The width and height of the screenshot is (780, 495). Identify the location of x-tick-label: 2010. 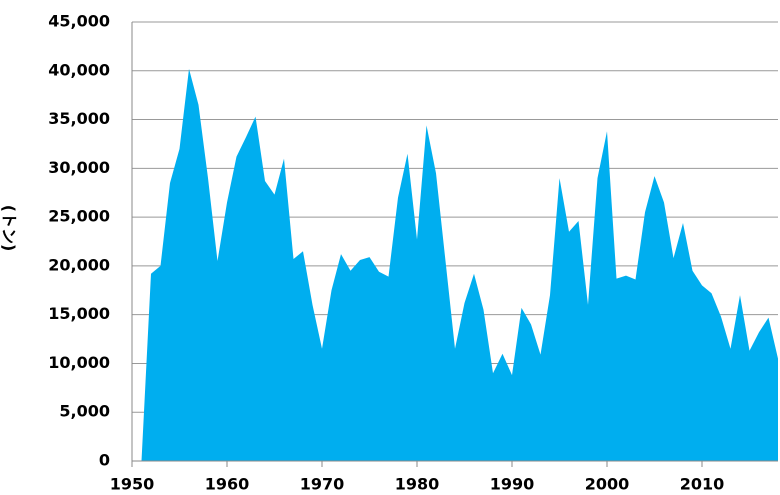
(702, 484).